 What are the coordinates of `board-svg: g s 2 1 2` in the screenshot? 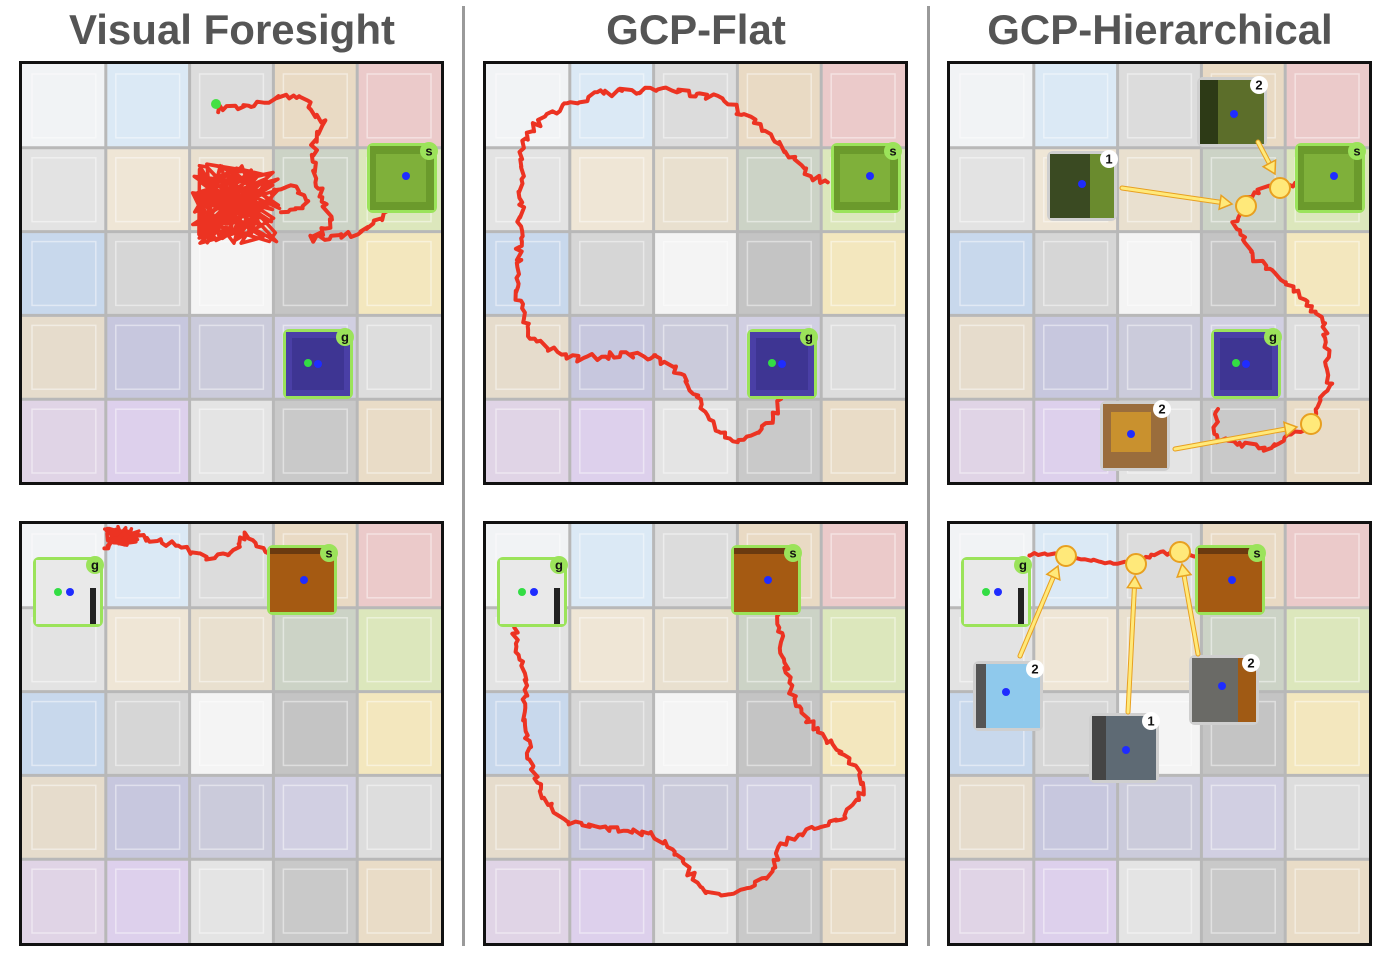 It's located at (1159, 733).